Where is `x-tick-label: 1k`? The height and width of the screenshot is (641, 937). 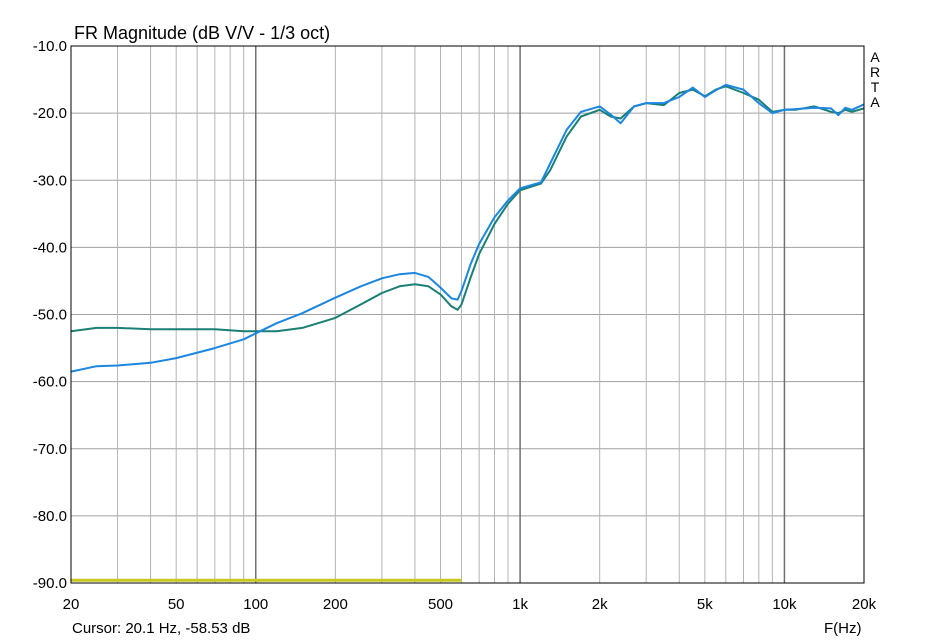 x-tick-label: 1k is located at coordinates (520, 604).